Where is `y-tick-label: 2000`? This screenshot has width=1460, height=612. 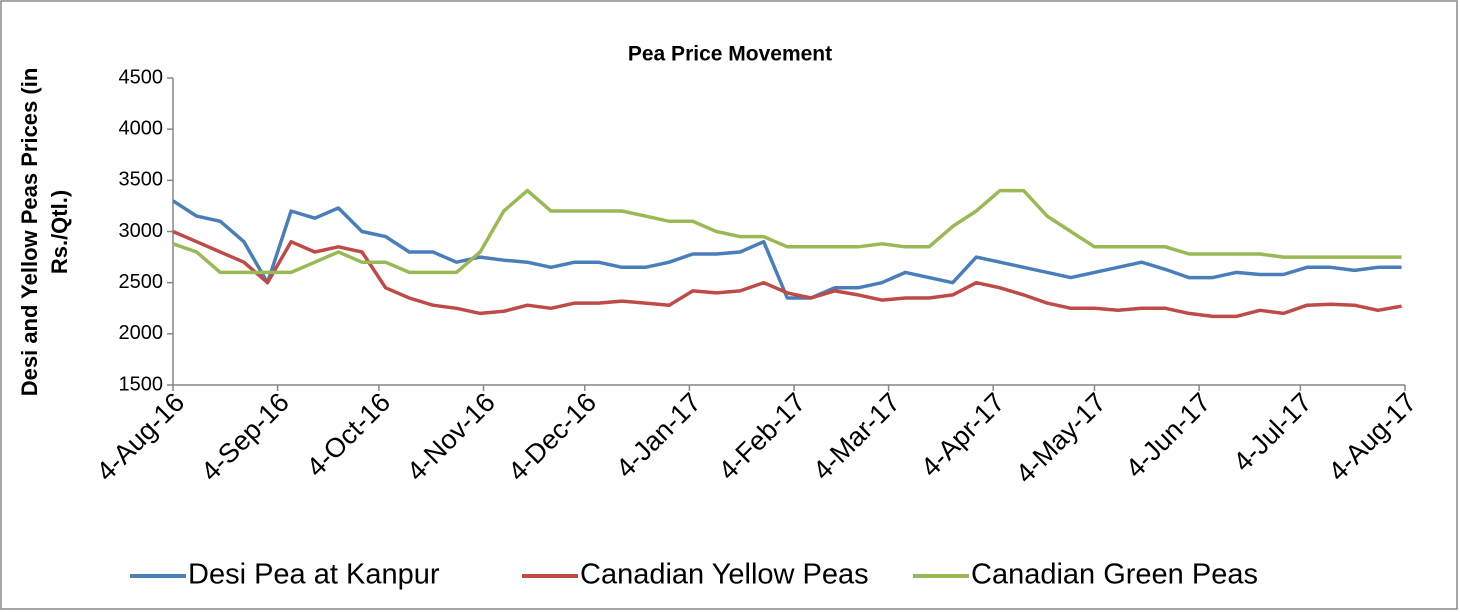 y-tick-label: 2000 is located at coordinates (141, 333).